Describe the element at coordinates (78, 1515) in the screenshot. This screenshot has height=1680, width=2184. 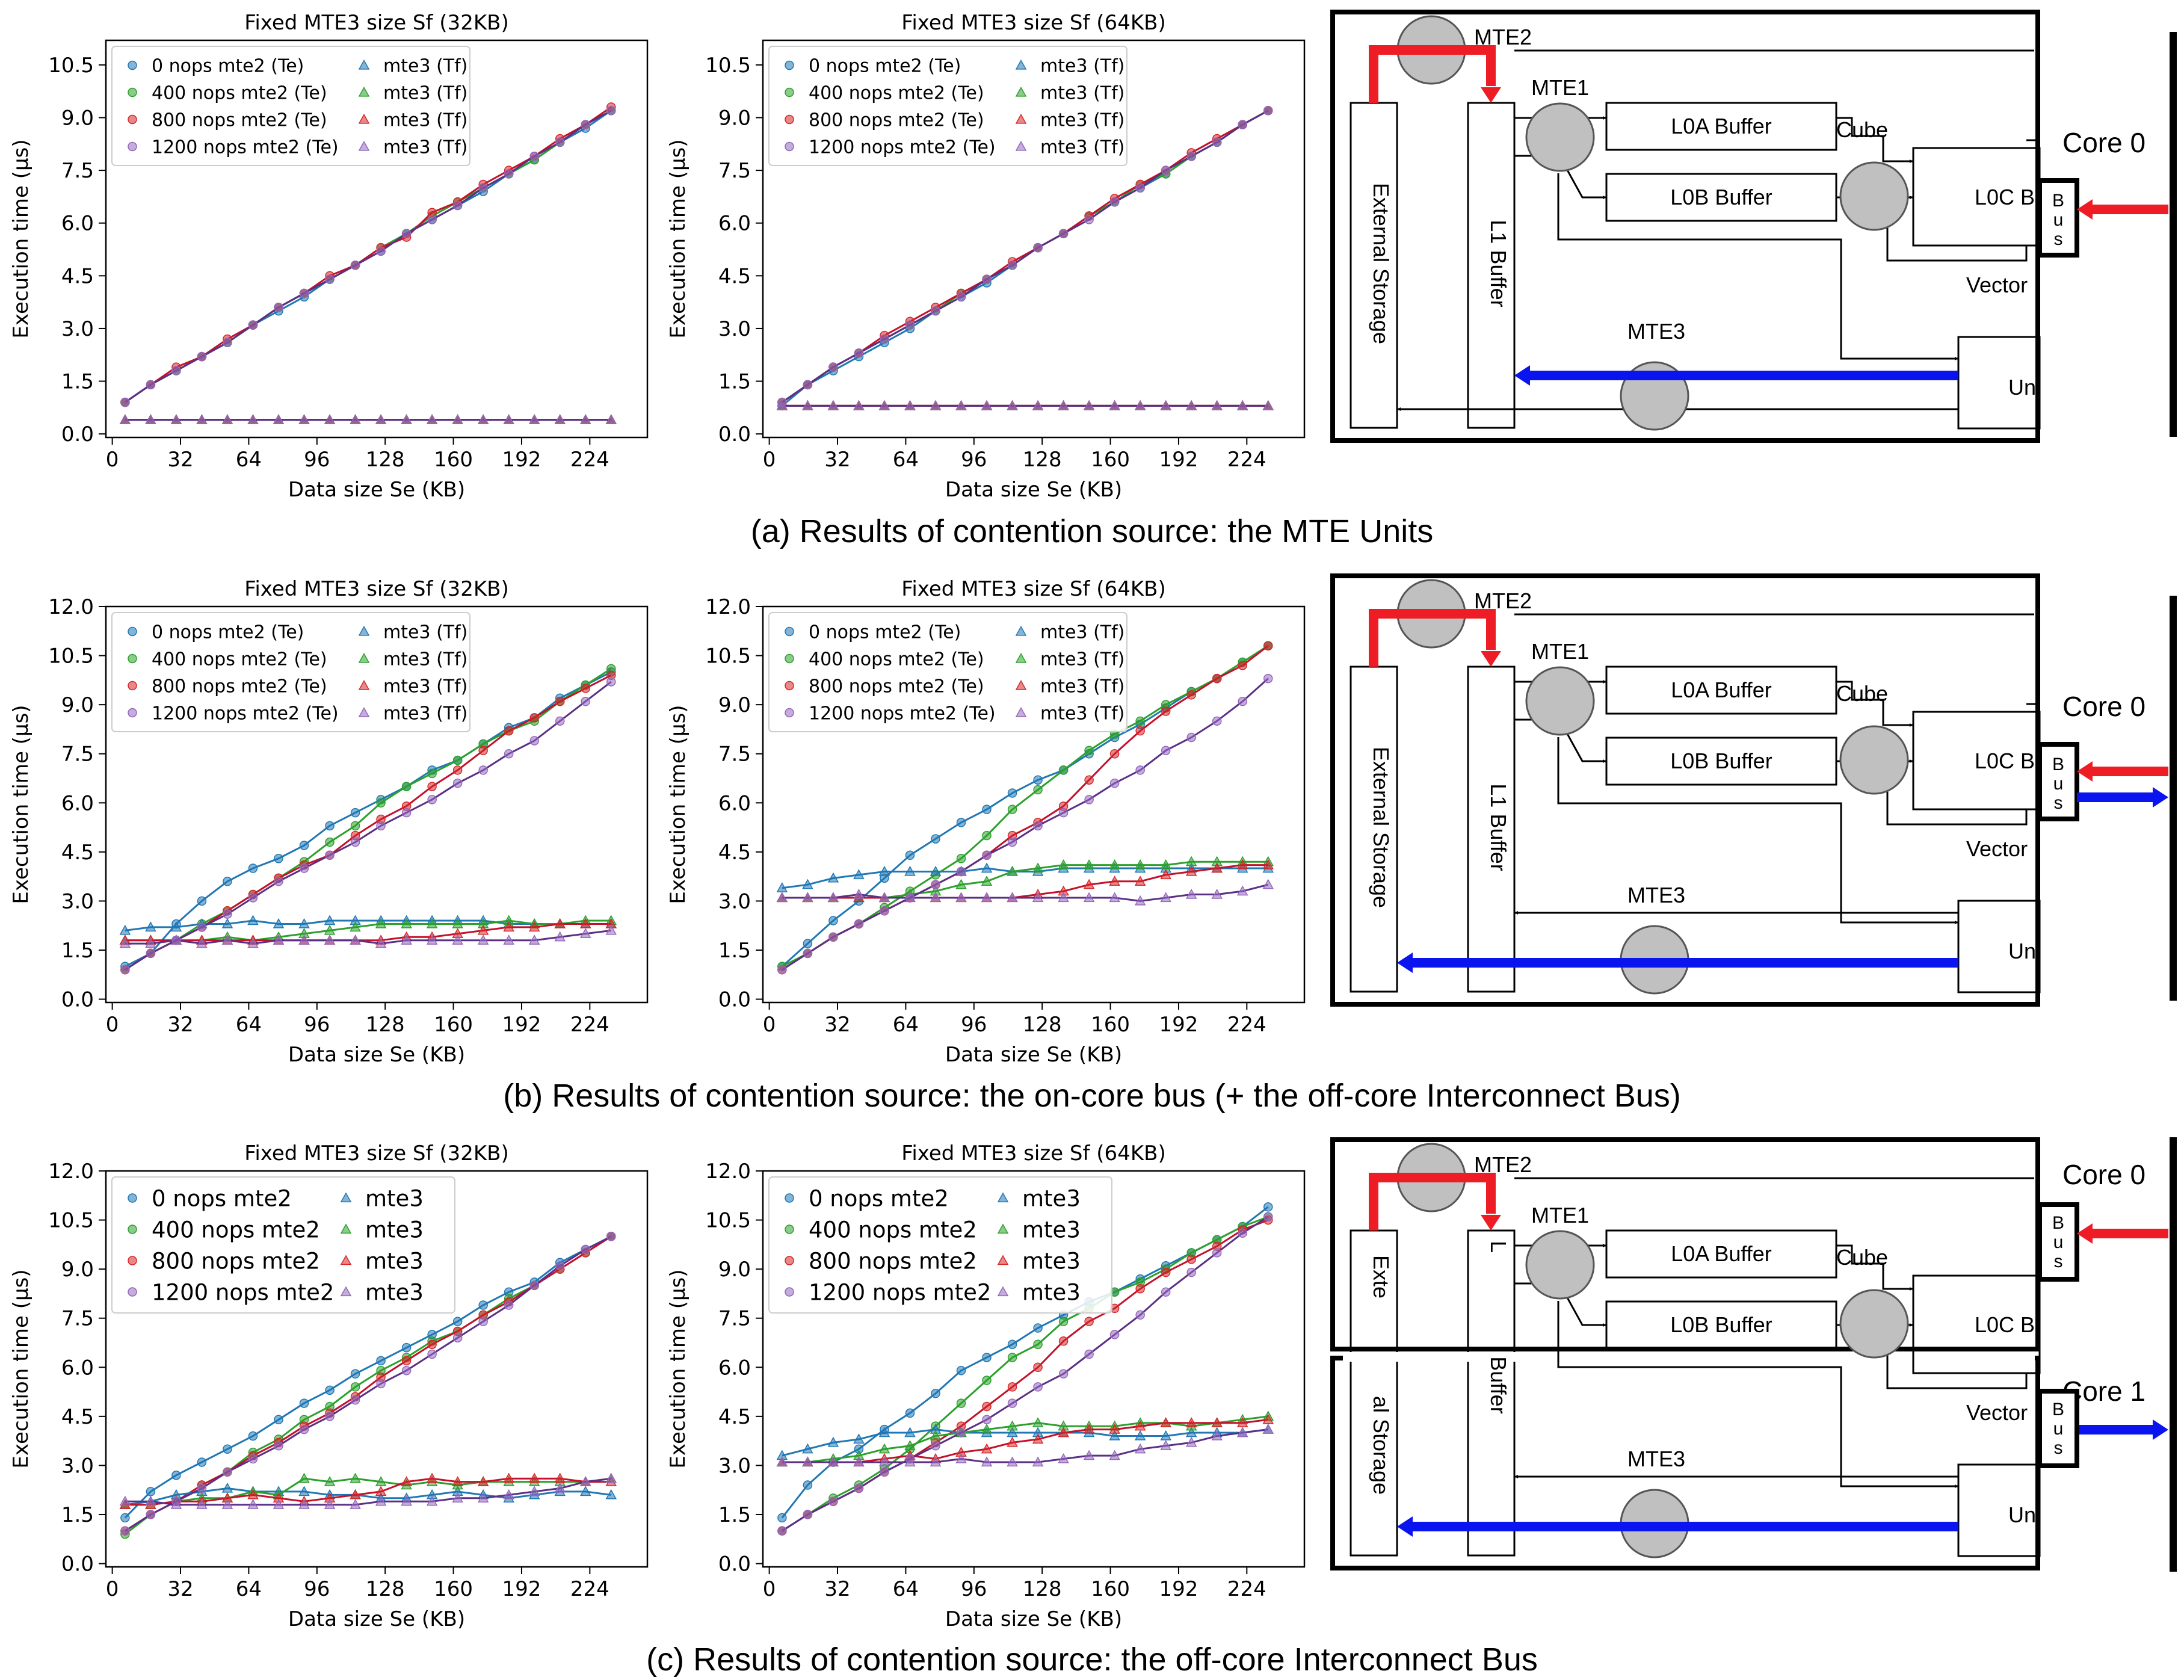
I see `y-tick-label: 1.5` at that location.